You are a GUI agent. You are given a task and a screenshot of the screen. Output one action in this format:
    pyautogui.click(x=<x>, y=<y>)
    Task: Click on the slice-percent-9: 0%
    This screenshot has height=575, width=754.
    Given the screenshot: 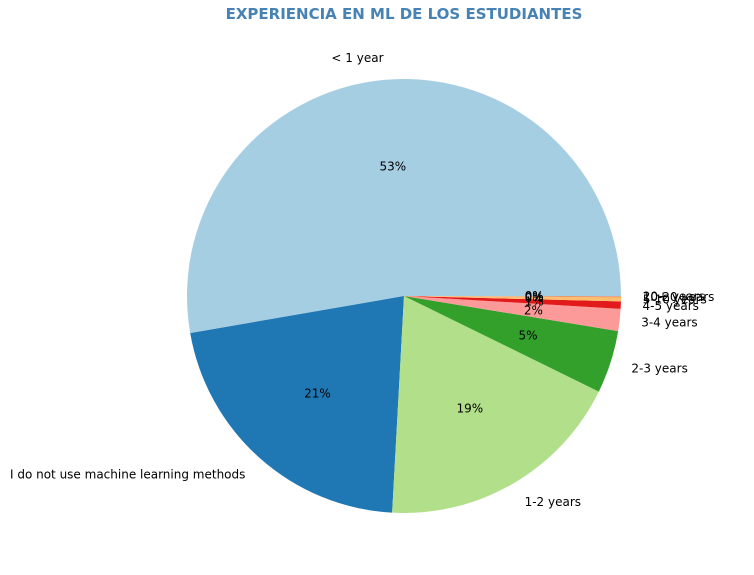 What is the action you would take?
    pyautogui.click(x=534, y=296)
    